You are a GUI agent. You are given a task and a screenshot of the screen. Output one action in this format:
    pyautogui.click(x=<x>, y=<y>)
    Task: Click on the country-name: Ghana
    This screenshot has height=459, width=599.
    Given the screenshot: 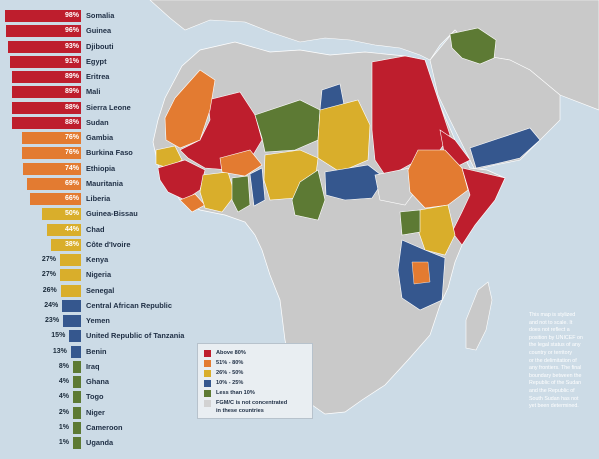 What is the action you would take?
    pyautogui.click(x=97, y=381)
    